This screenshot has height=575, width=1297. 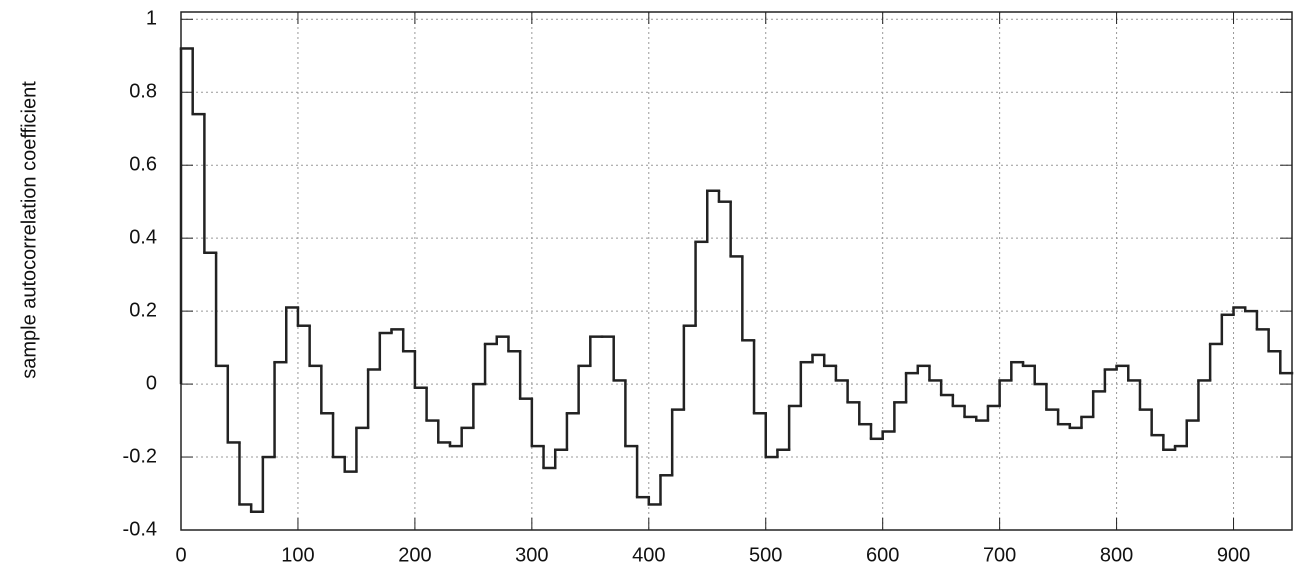 I want to click on x-tick-label: 200, so click(x=414, y=555).